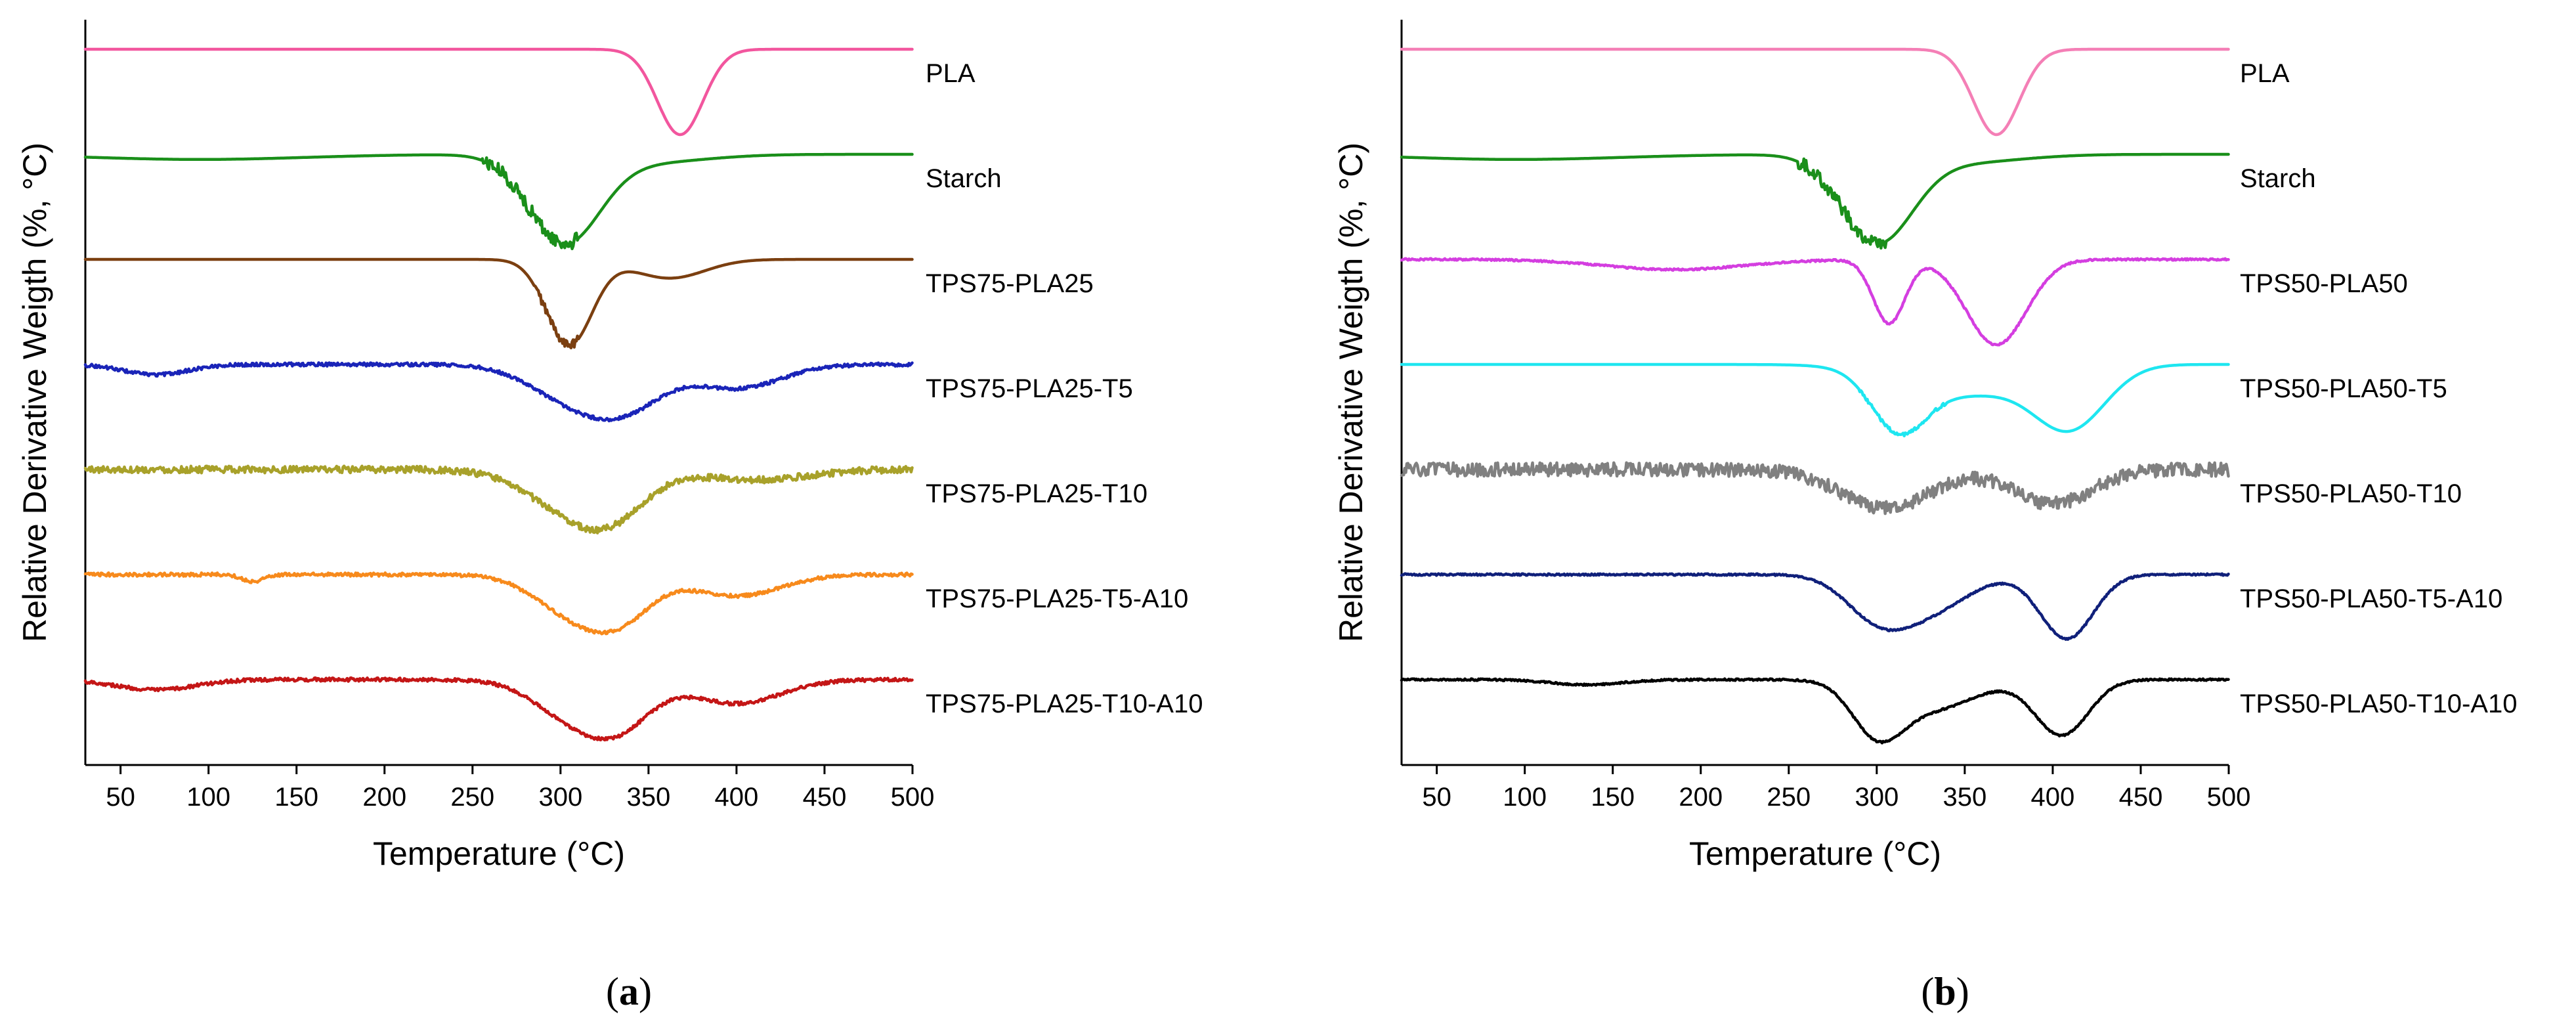  I want to click on panel-label: (b), so click(1945, 991).